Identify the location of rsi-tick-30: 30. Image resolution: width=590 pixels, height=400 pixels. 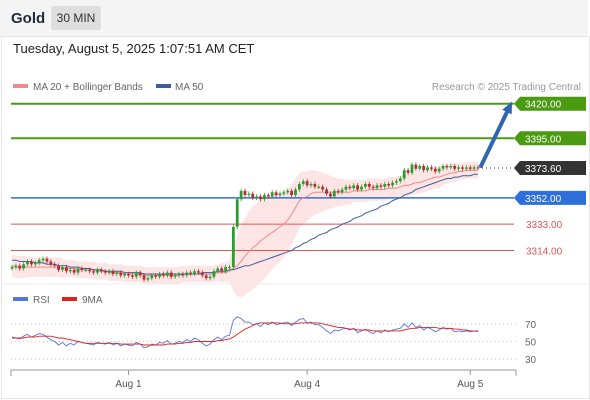
(531, 360).